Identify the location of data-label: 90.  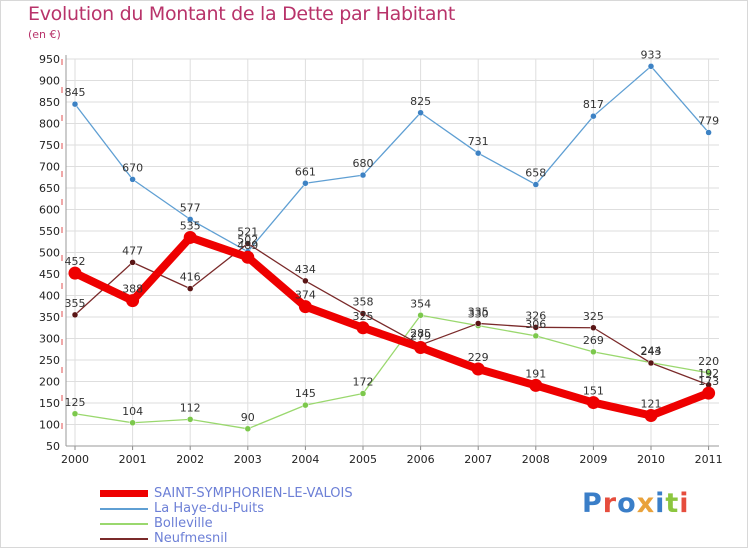
(248, 417).